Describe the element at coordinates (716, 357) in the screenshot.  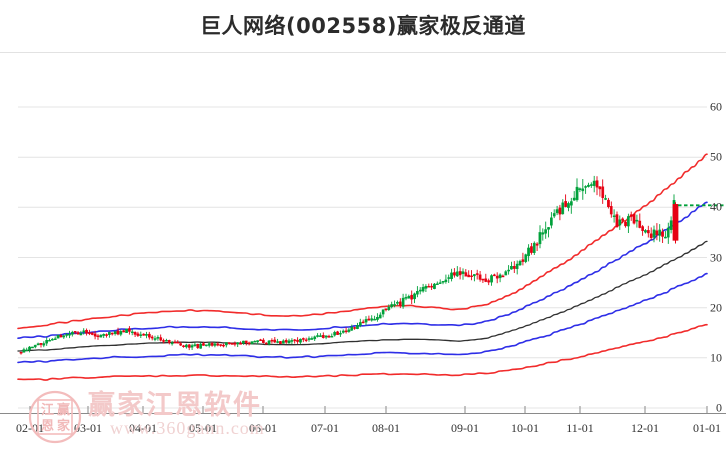
I see `y-tick-10: 10` at that location.